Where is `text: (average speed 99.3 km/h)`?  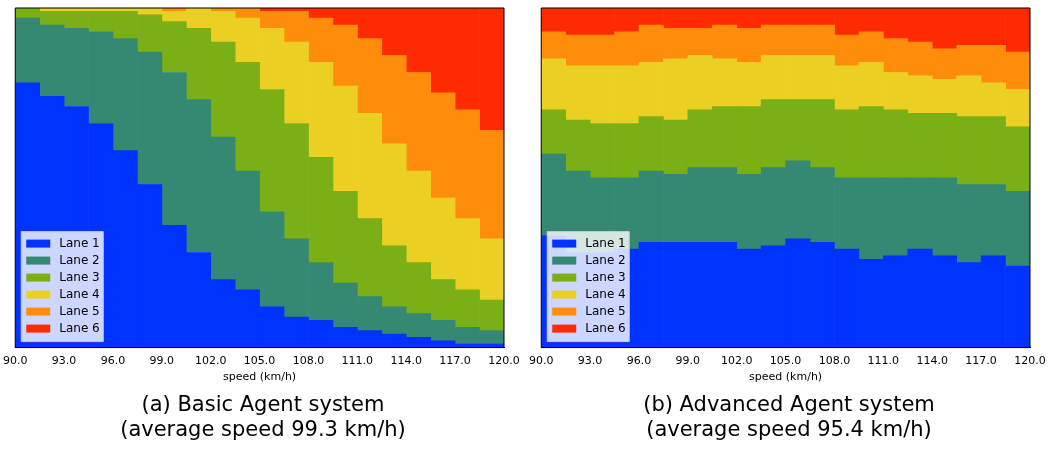 text: (average speed 99.3 km/h) is located at coordinates (263, 429).